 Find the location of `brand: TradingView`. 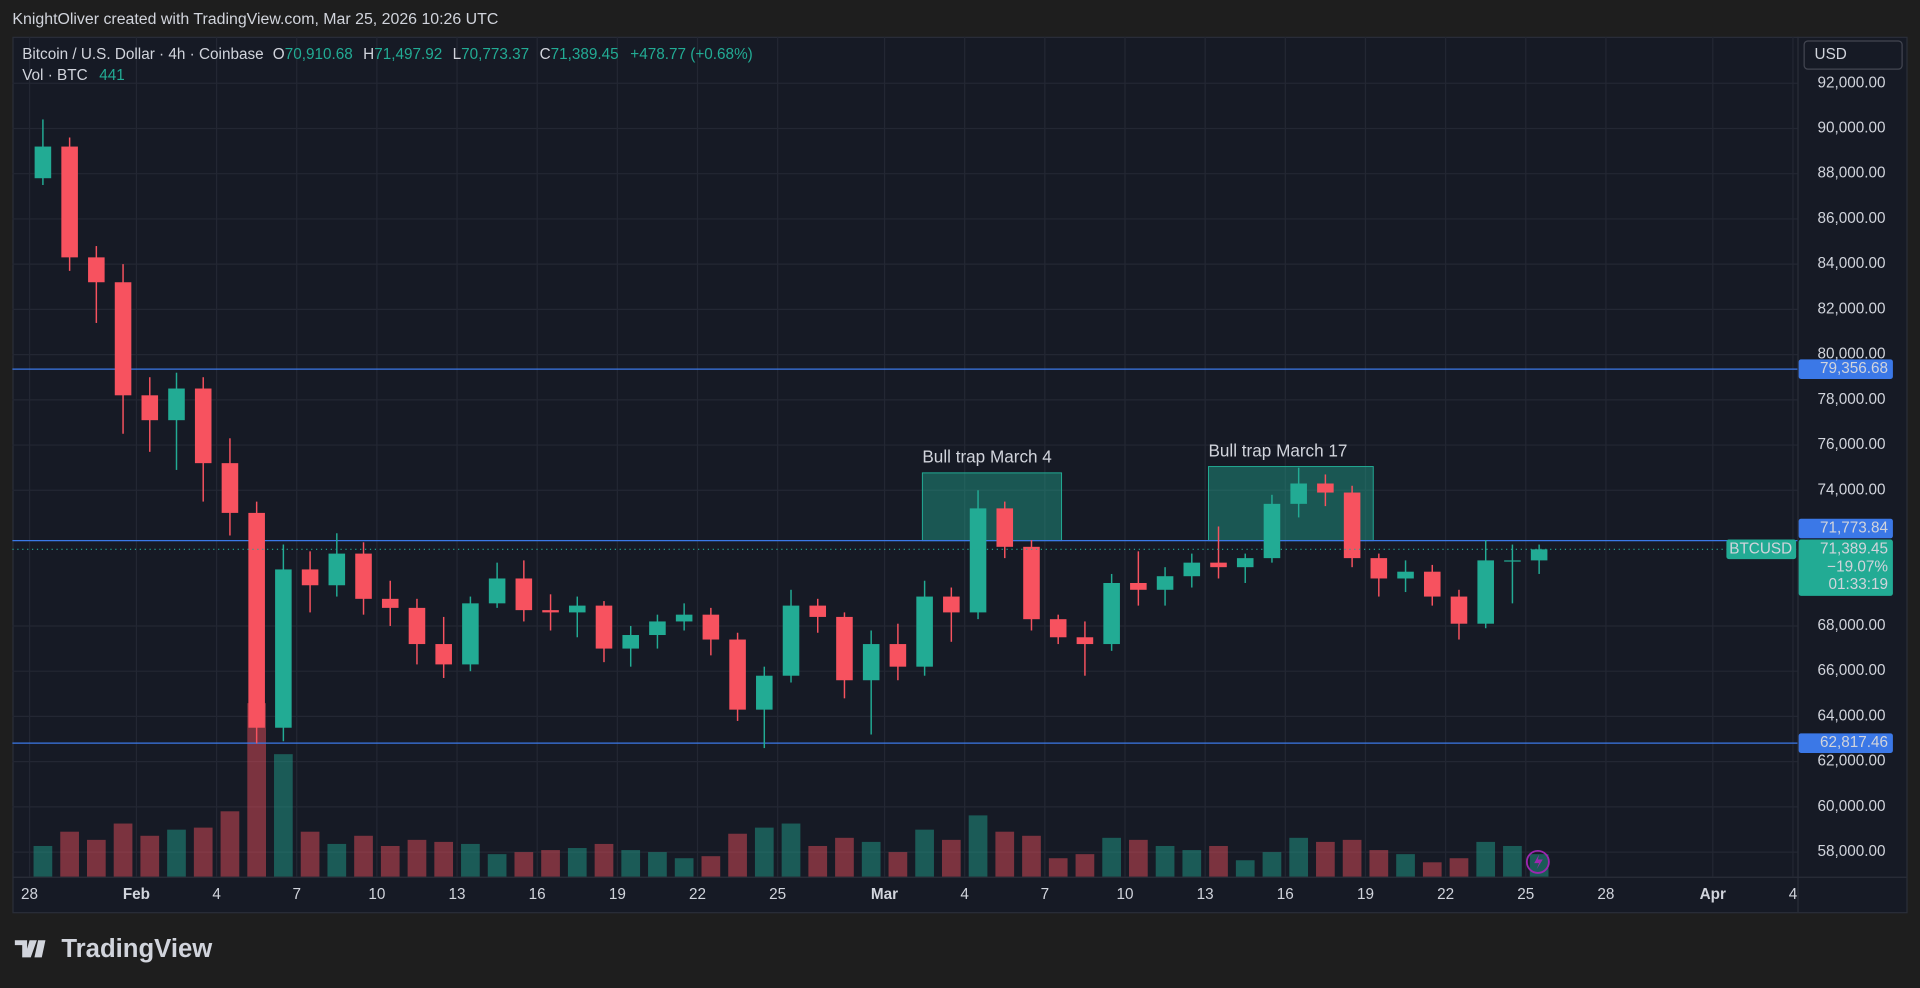

brand: TradingView is located at coordinates (137, 949).